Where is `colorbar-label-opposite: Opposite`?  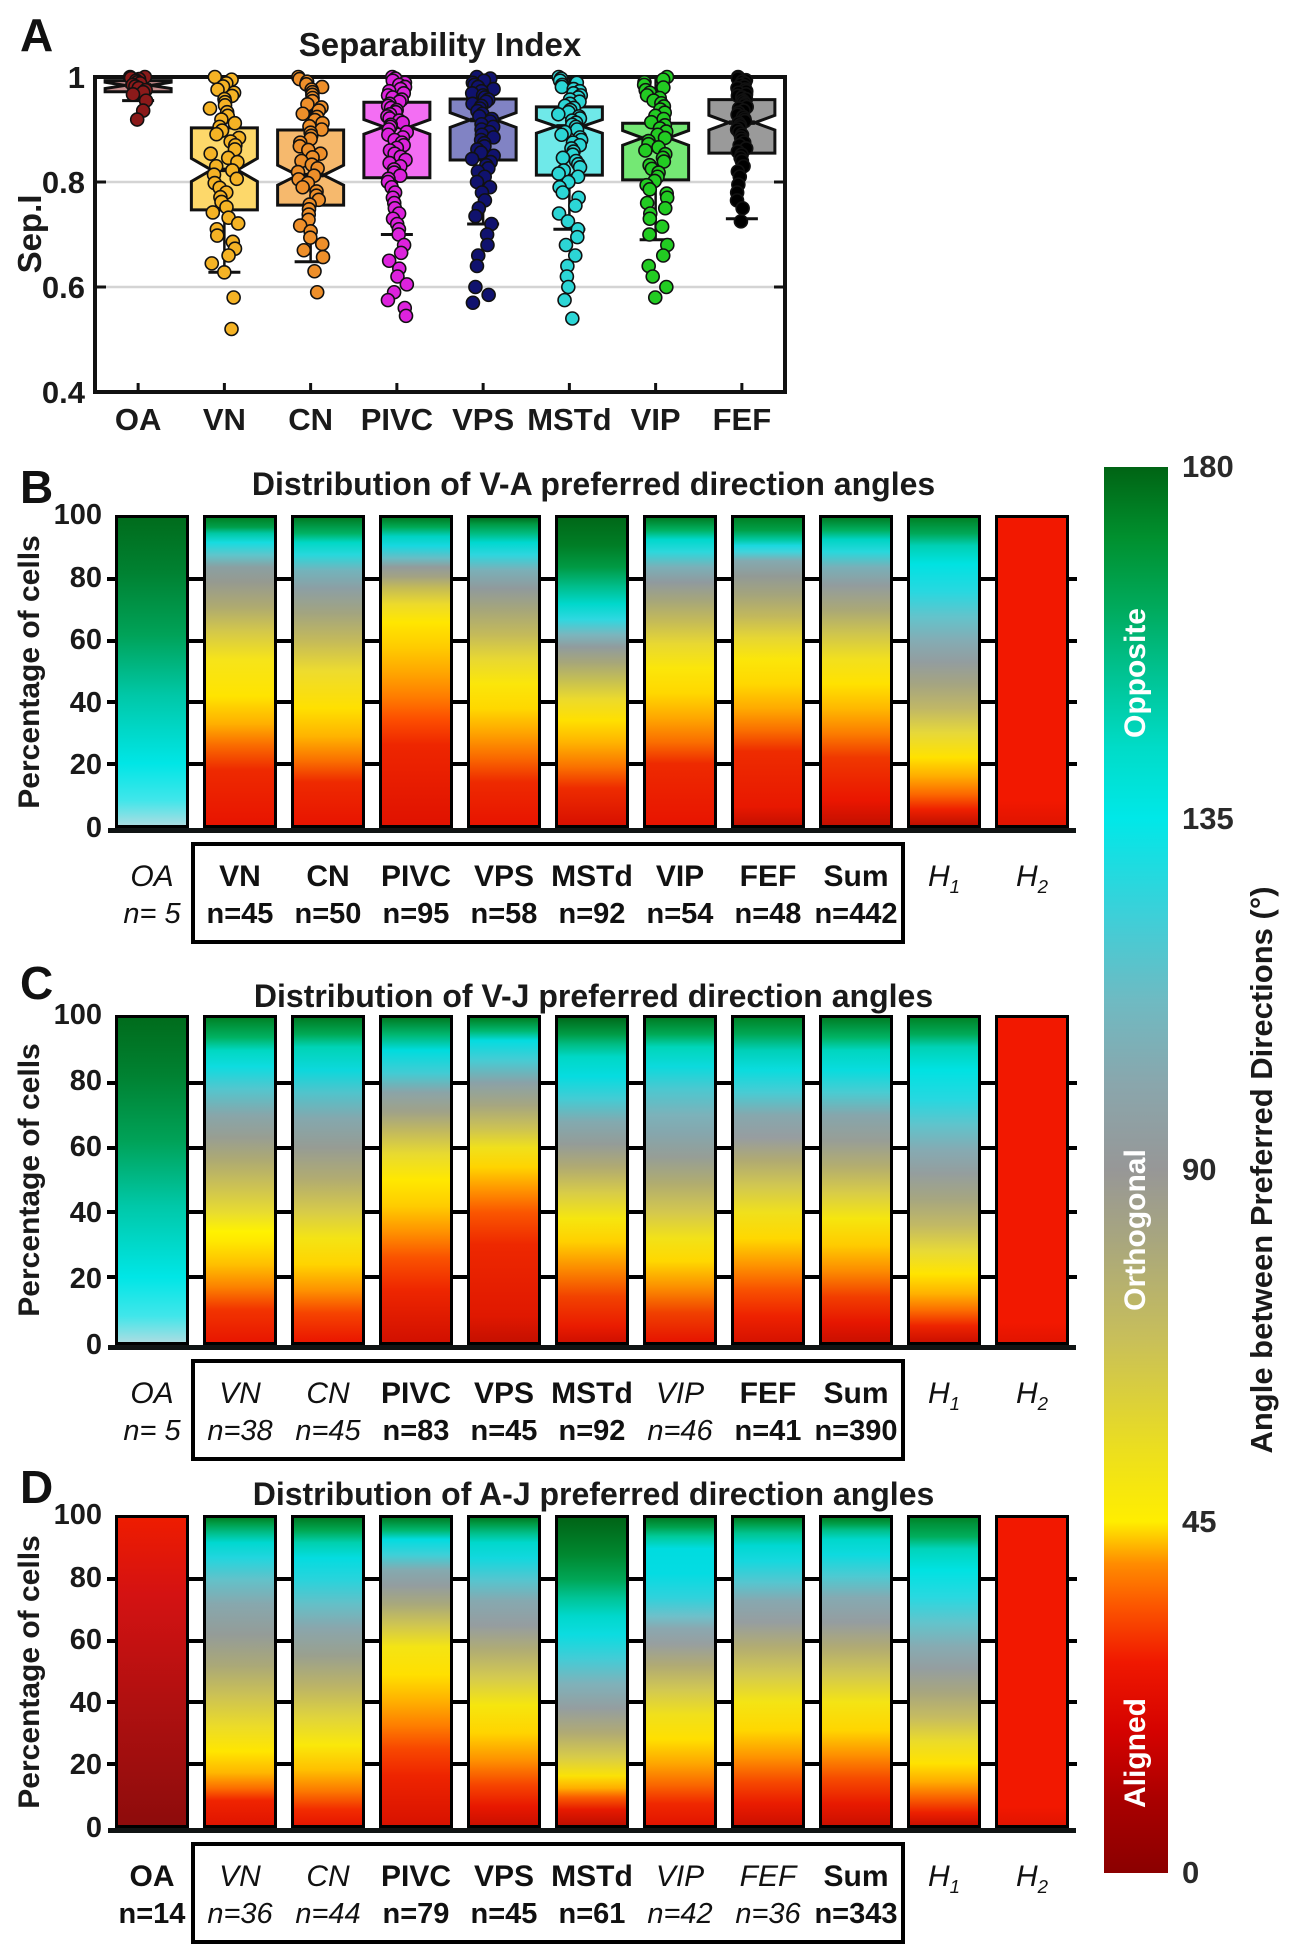
colorbar-label-opposite: Opposite is located at coordinates (1135, 673).